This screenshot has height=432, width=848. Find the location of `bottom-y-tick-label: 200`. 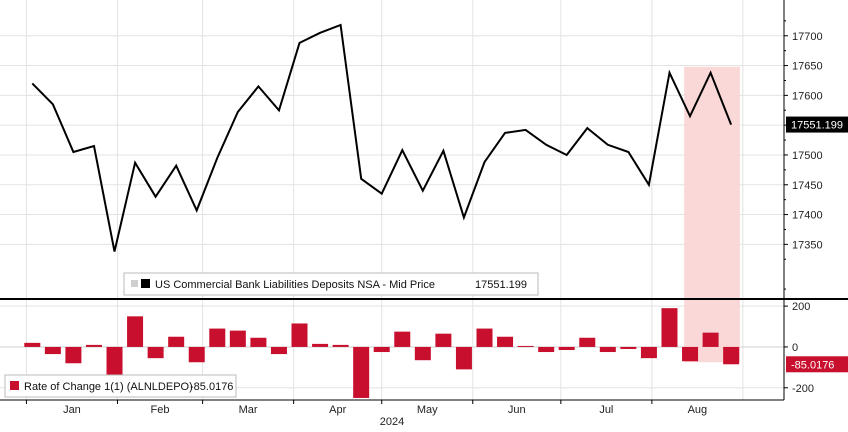

bottom-y-tick-label: 200 is located at coordinates (801, 307).